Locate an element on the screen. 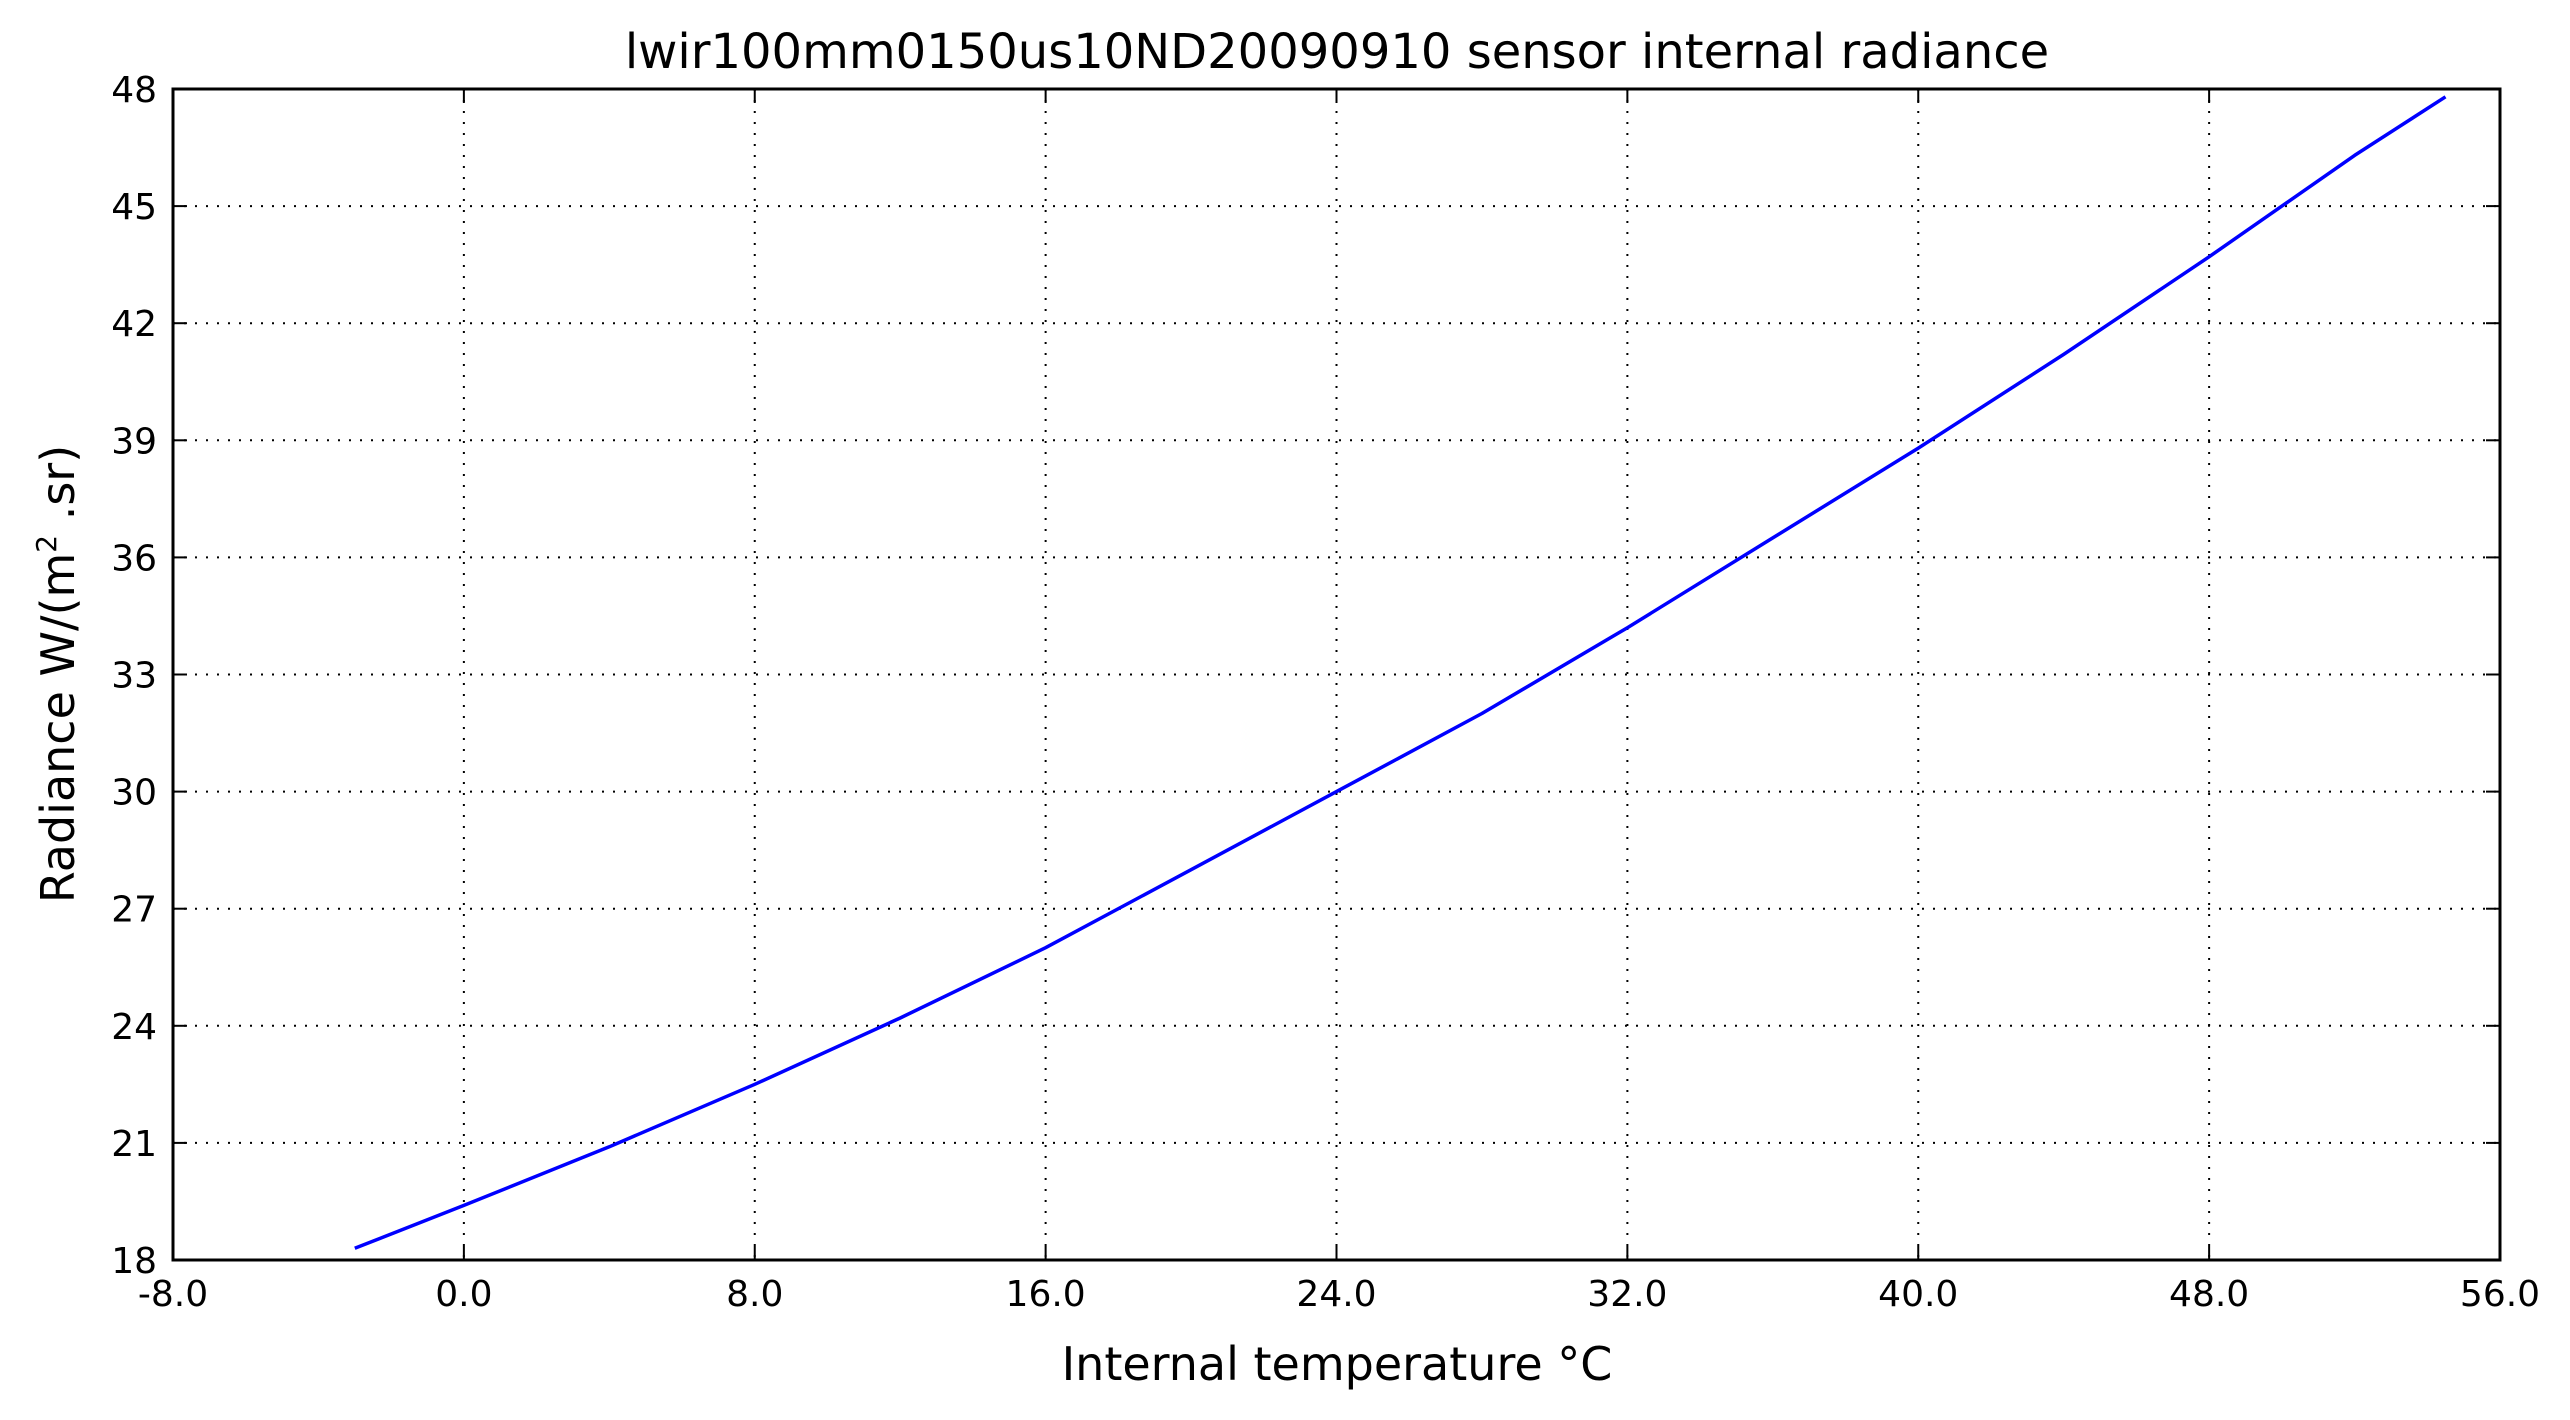  x-tick-label: 40.0 is located at coordinates (1918, 1294).